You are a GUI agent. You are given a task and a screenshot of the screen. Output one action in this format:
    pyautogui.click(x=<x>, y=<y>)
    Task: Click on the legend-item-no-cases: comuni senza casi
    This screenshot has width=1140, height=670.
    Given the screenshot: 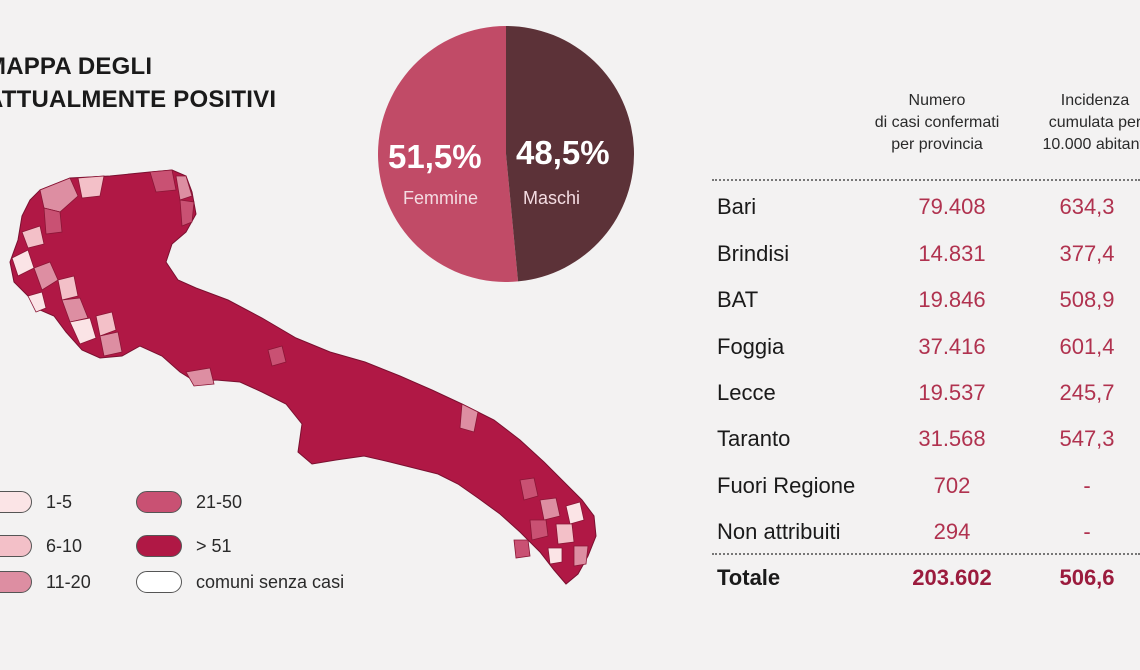 What is the action you would take?
    pyautogui.click(x=240, y=582)
    